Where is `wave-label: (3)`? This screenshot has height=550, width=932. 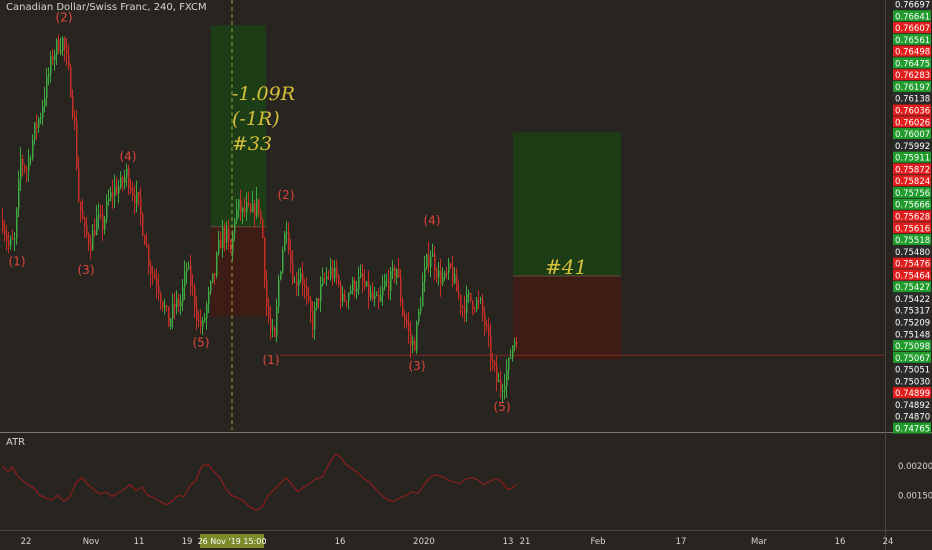 wave-label: (3) is located at coordinates (86, 270).